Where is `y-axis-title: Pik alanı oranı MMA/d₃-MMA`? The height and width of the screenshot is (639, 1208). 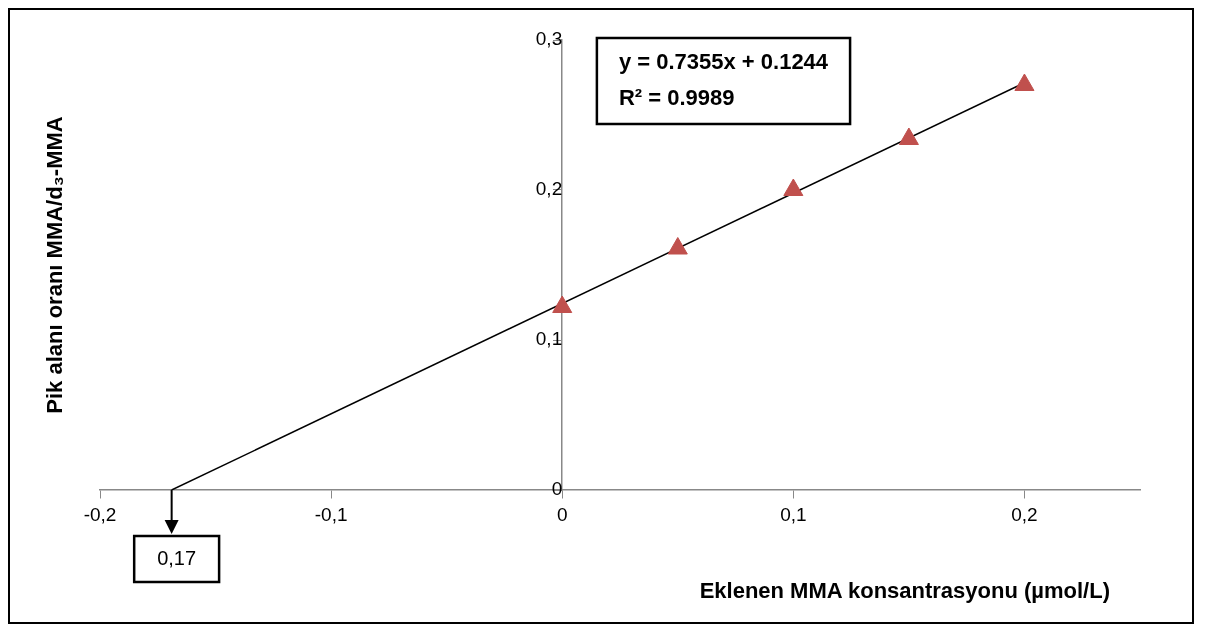 y-axis-title: Pik alanı oranı MMA/d₃-MMA is located at coordinates (55, 265).